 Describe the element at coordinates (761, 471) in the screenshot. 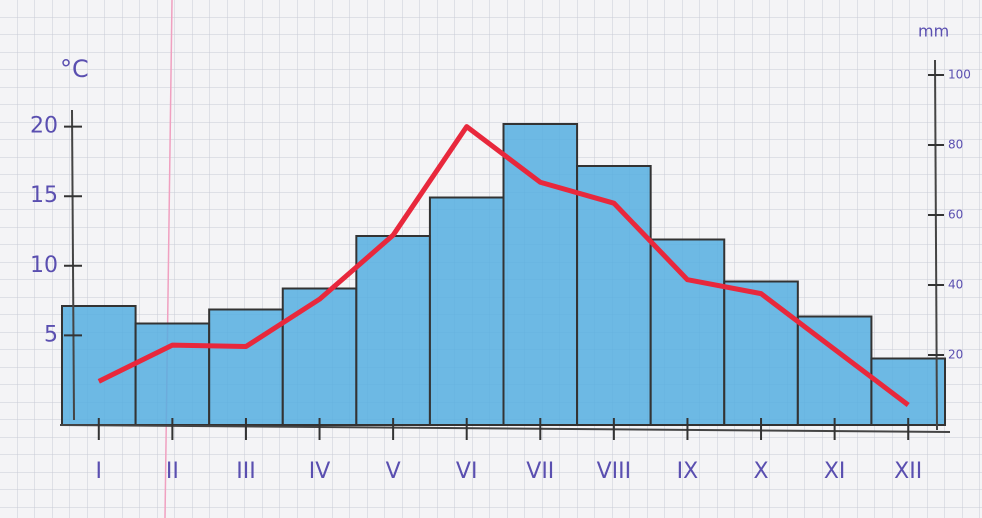

I see `x-tick-label: X` at that location.